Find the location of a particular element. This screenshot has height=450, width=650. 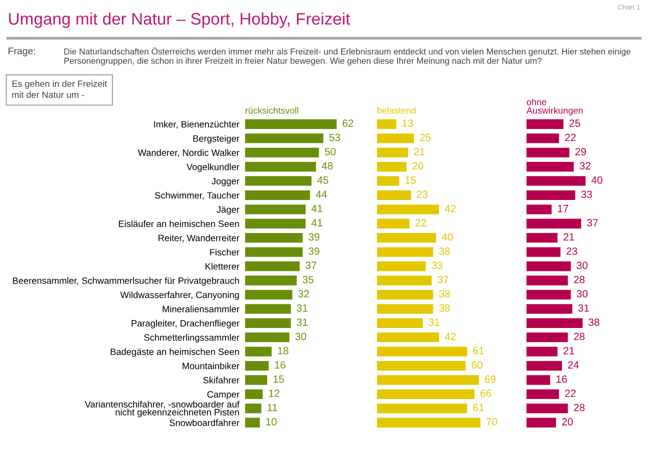

data-label: 42 is located at coordinates (450, 336).